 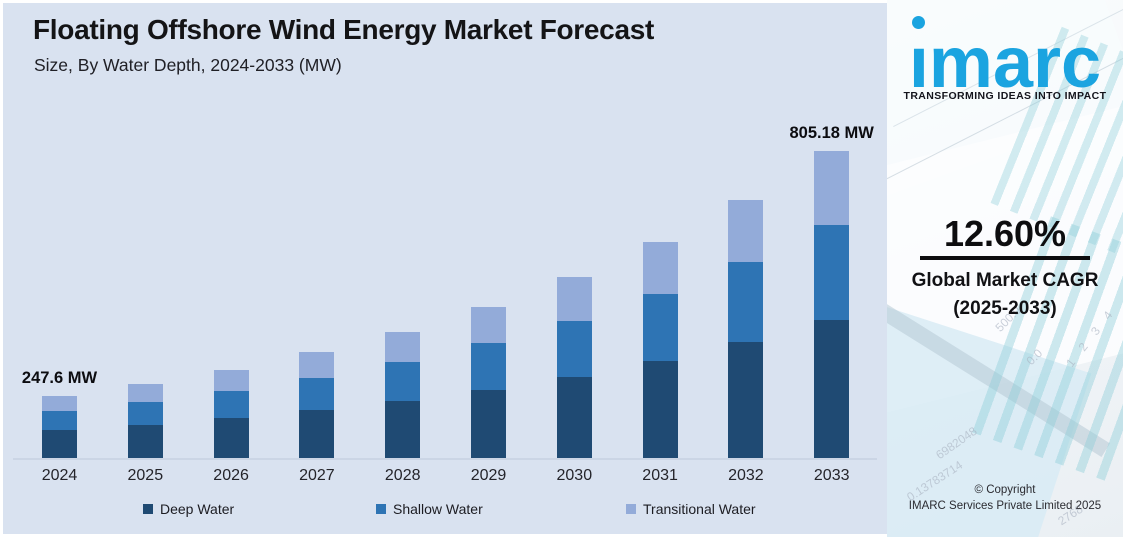 I want to click on bar-2031, so click(x=660, y=350).